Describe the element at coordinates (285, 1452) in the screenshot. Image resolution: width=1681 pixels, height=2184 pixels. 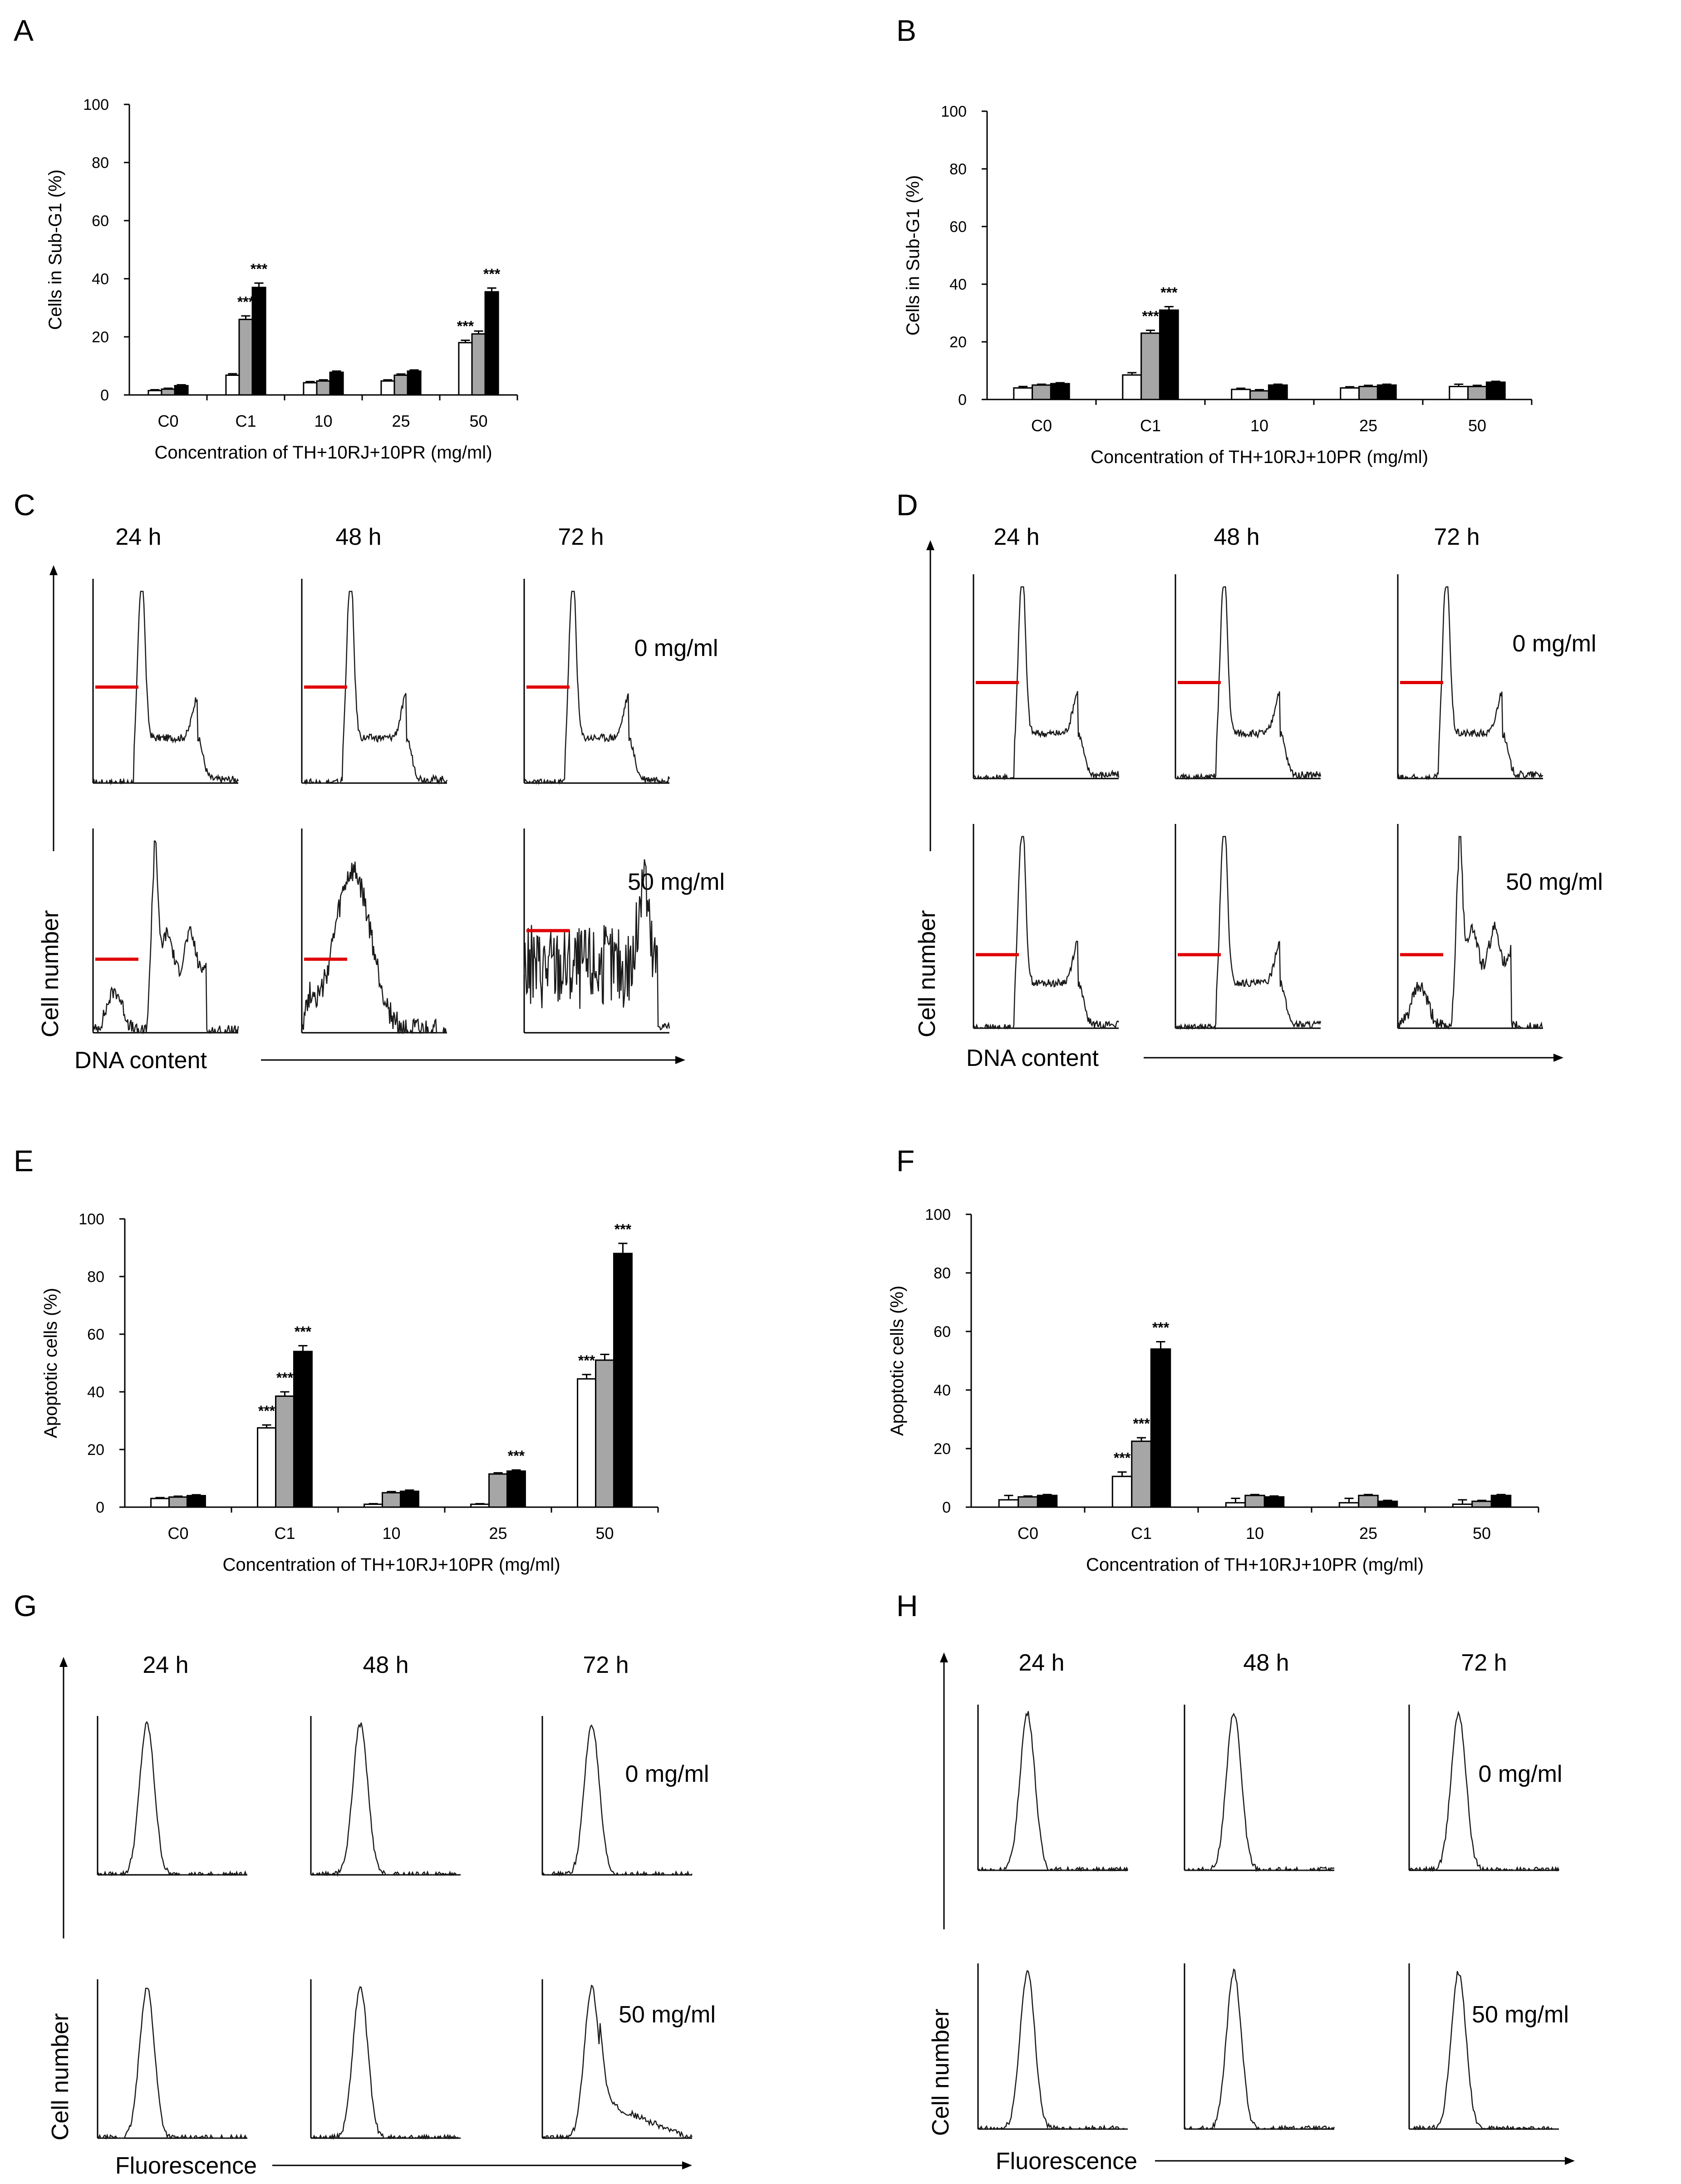
I see `bar-E-48h-C1` at that location.